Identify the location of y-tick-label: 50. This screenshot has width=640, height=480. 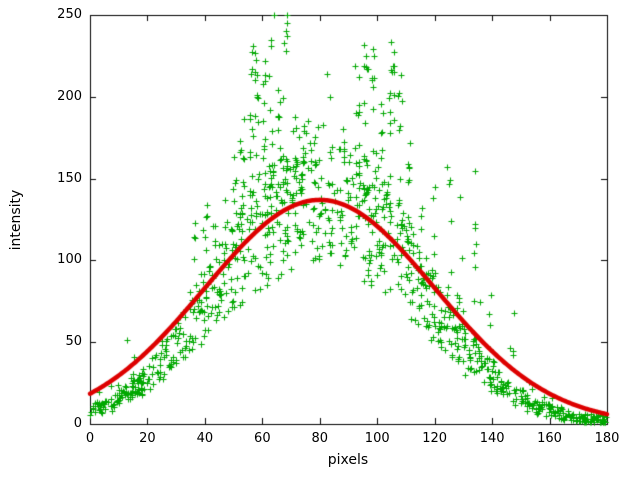
(73, 342).